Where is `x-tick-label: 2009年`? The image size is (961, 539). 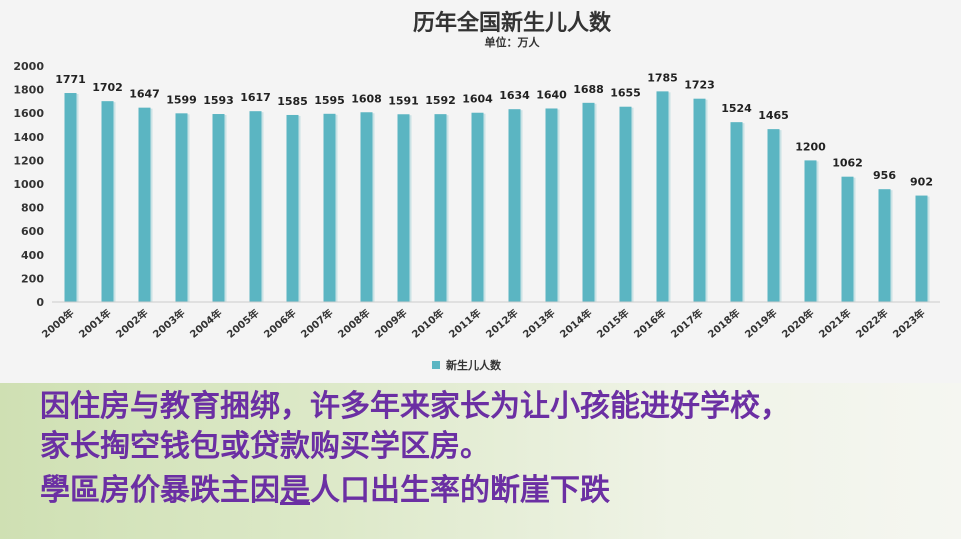 x-tick-label: 2009年 is located at coordinates (390, 323).